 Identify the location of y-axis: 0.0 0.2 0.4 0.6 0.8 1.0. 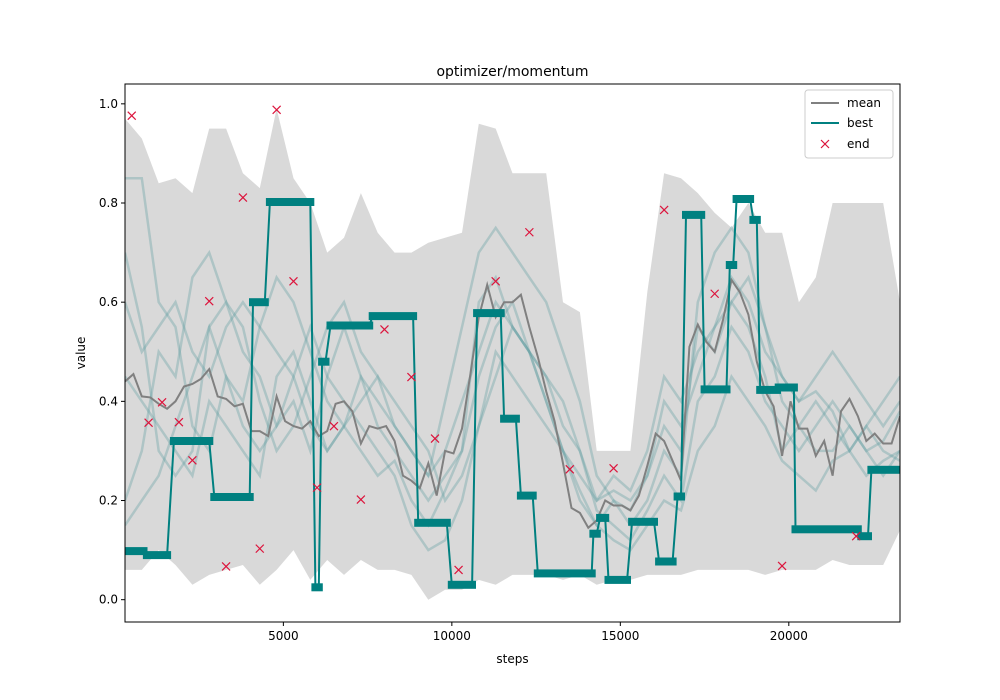
(112, 352).